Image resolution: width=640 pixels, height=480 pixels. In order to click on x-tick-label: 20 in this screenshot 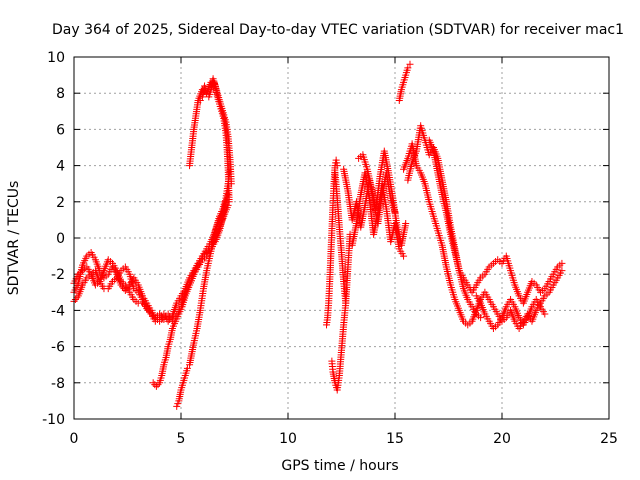, I will do `click(502, 439)`.